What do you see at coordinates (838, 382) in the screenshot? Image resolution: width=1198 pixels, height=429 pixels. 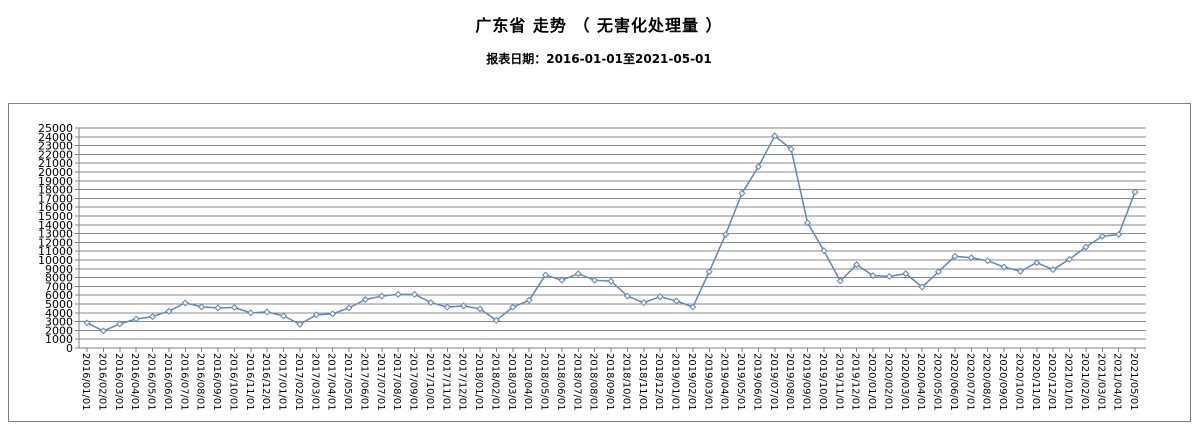 I see `svg-text: 2019/11/01` at bounding box center [838, 382].